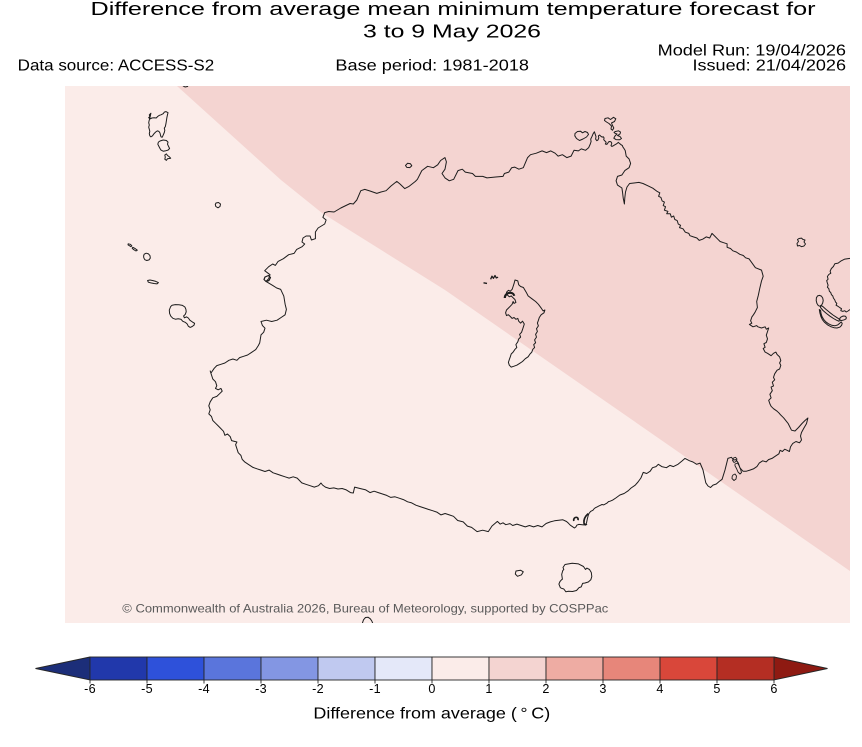 Image resolution: width=862 pixels, height=747 pixels. What do you see at coordinates (432, 66) in the screenshot?
I see `svg-text: Base period: 1981-2018` at bounding box center [432, 66].